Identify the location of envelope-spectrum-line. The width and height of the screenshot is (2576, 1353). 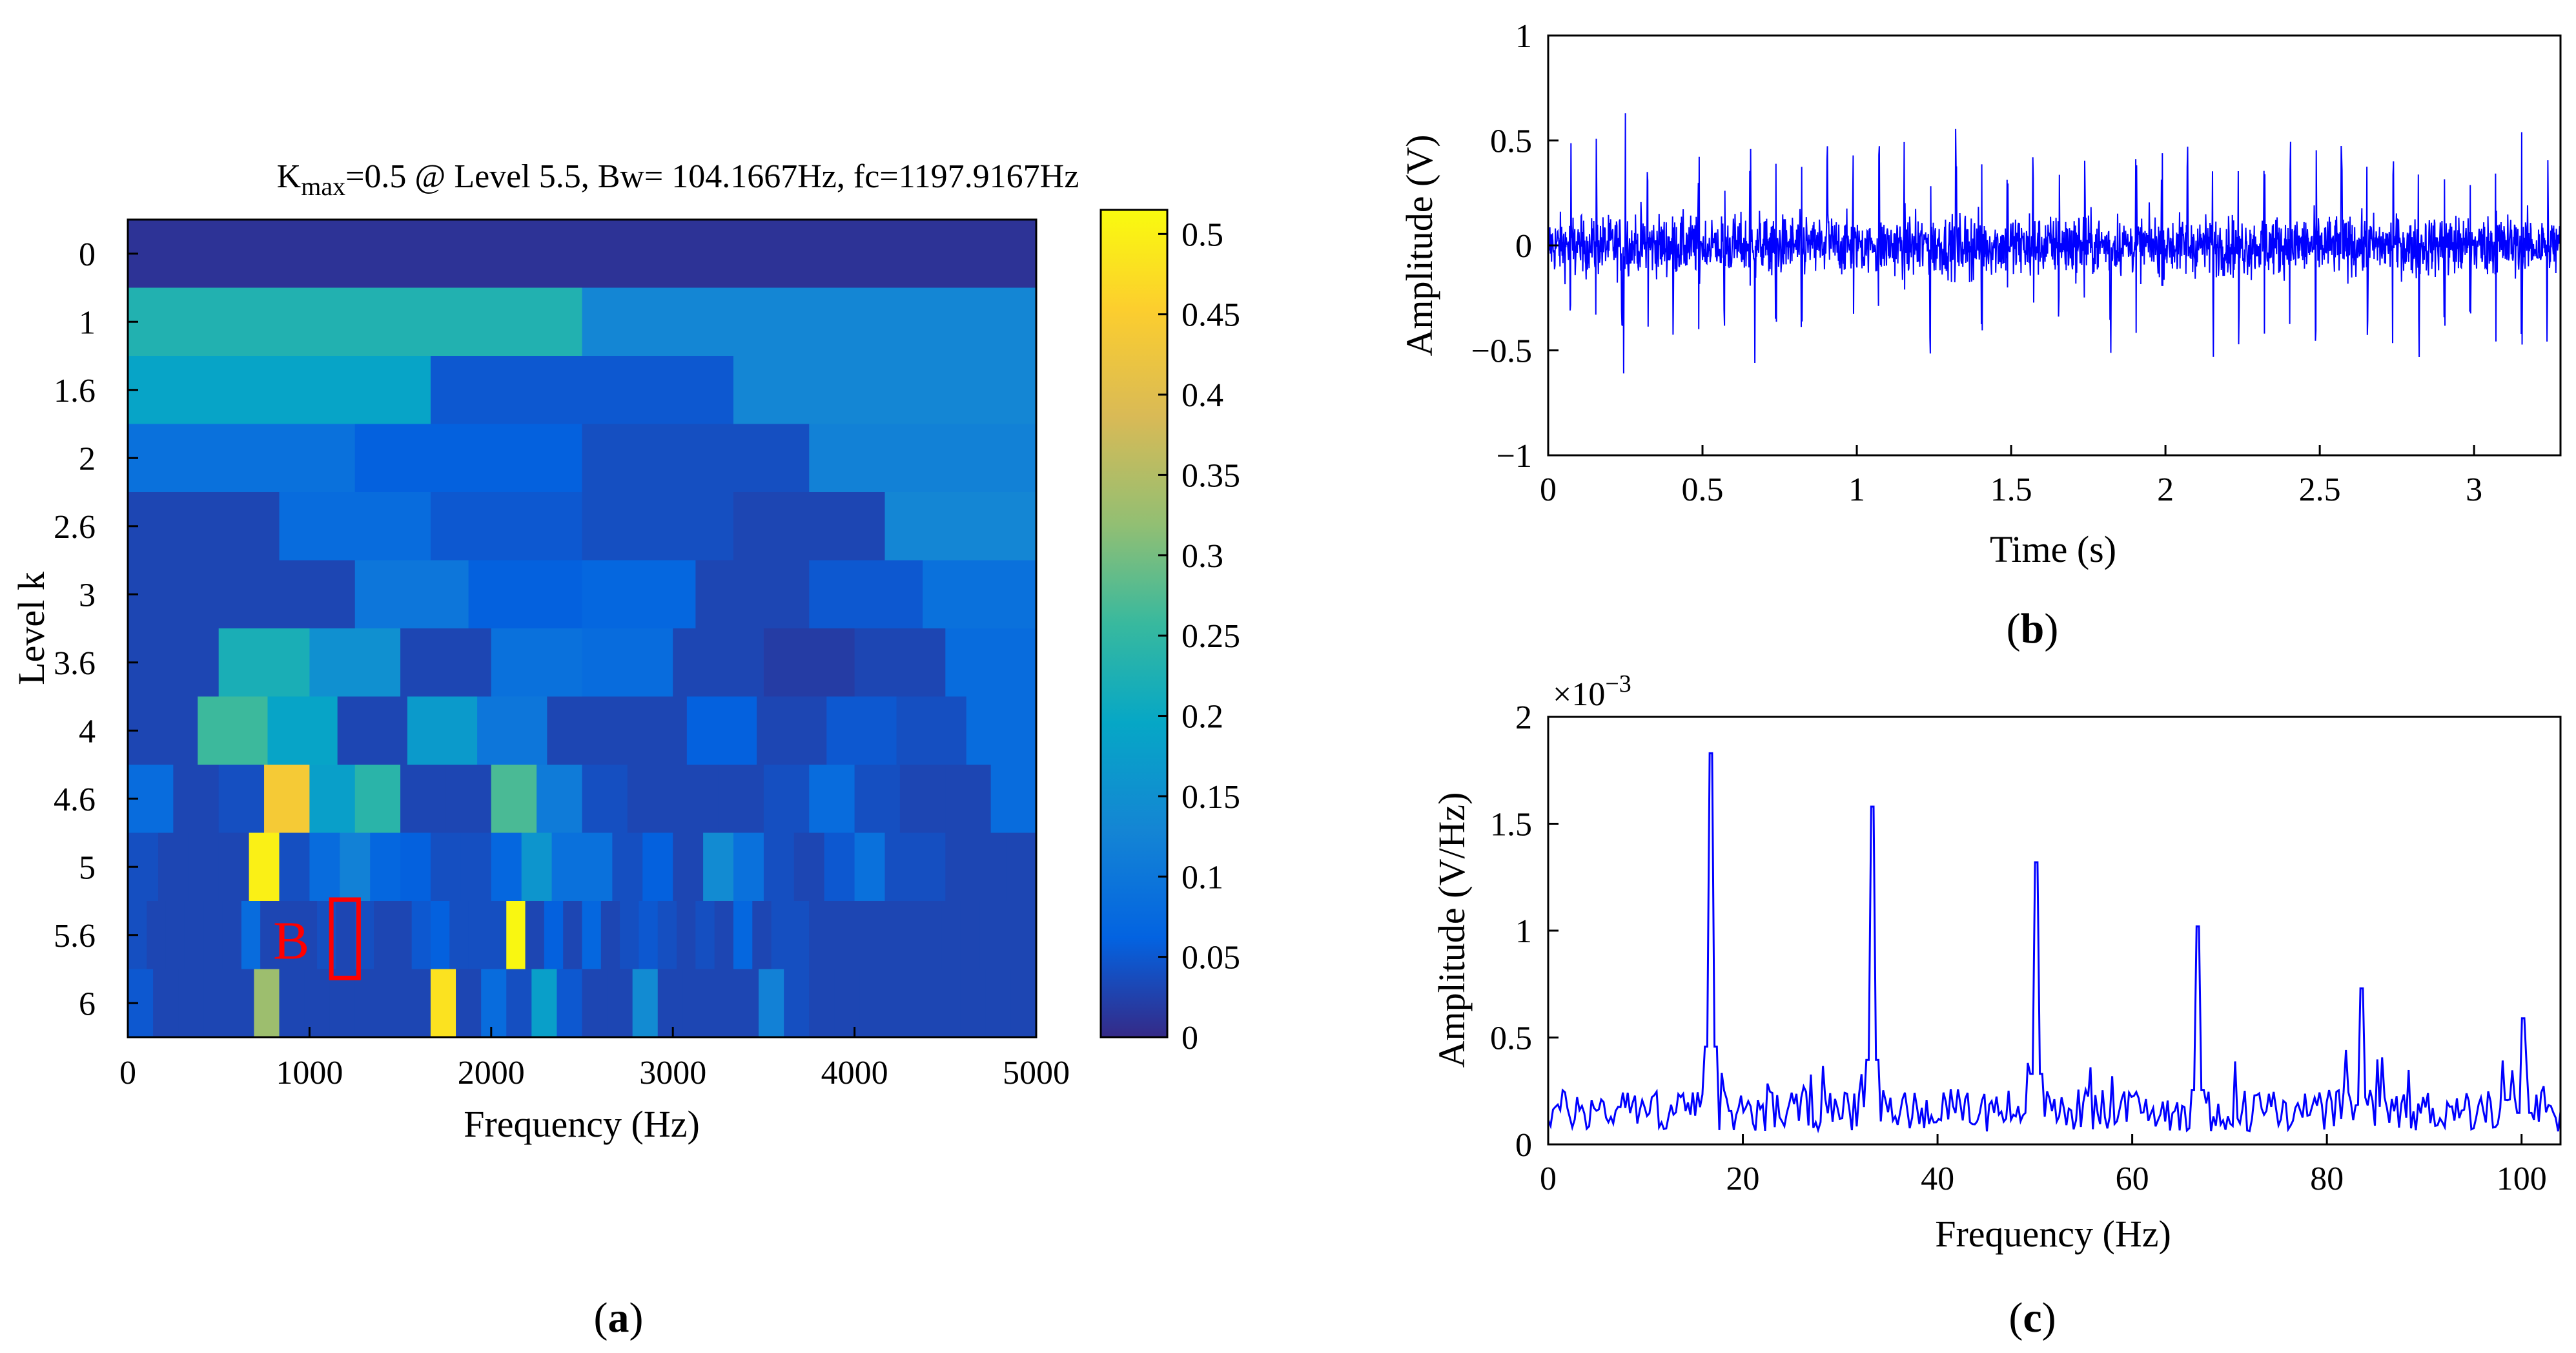
(2054, 942).